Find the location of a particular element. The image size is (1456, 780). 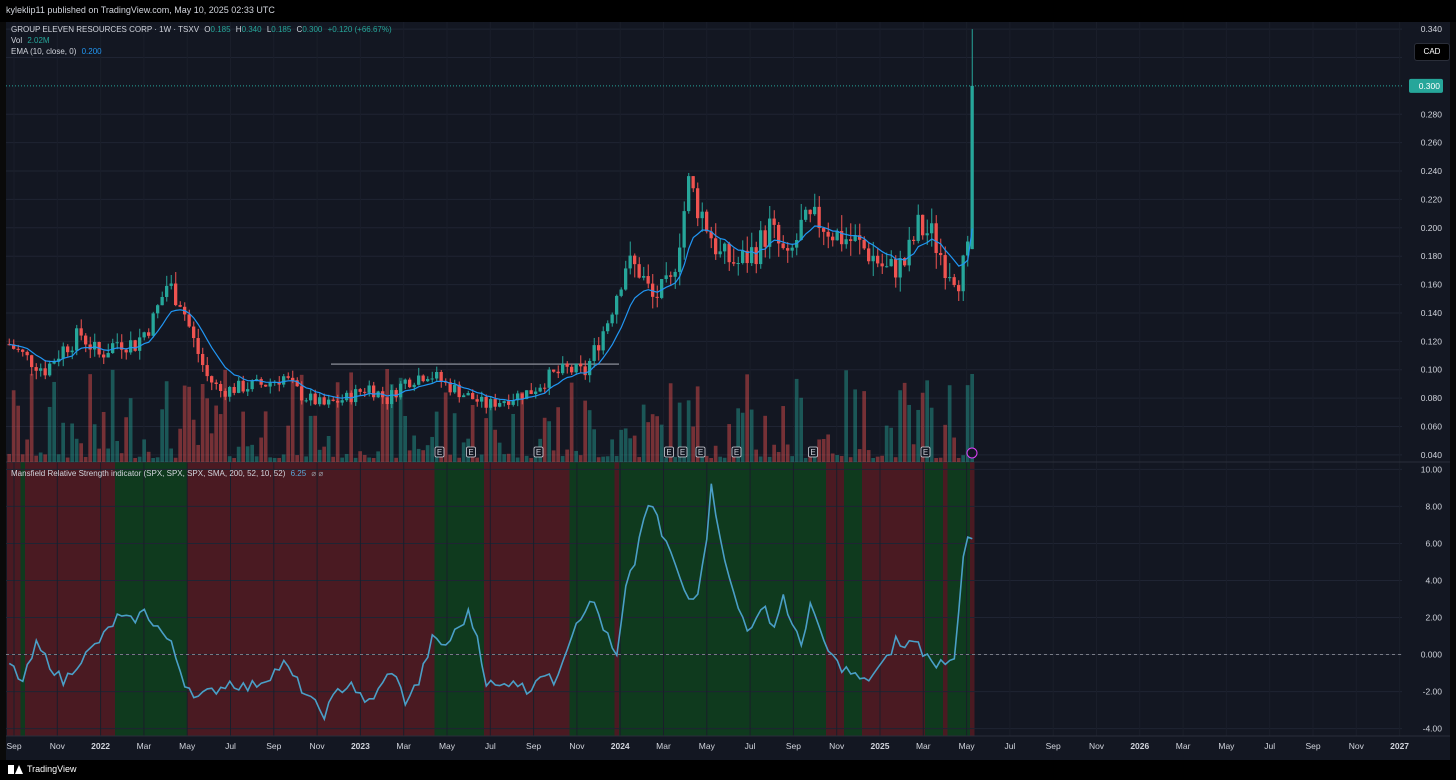

price-tick: 0.100 is located at coordinates (1432, 370).